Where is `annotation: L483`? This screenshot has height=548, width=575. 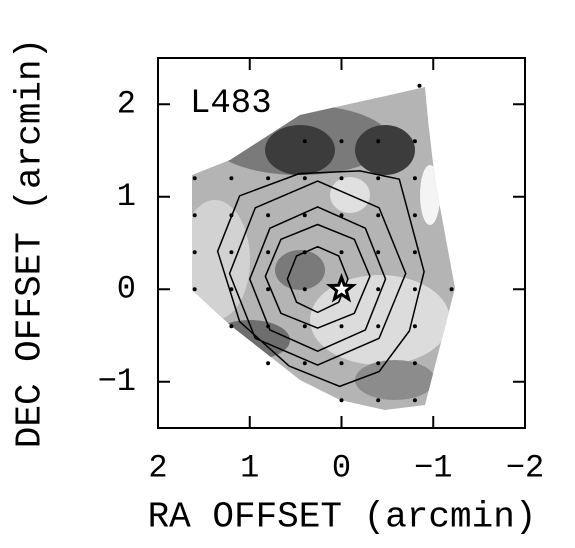 annotation: L483 is located at coordinates (231, 104).